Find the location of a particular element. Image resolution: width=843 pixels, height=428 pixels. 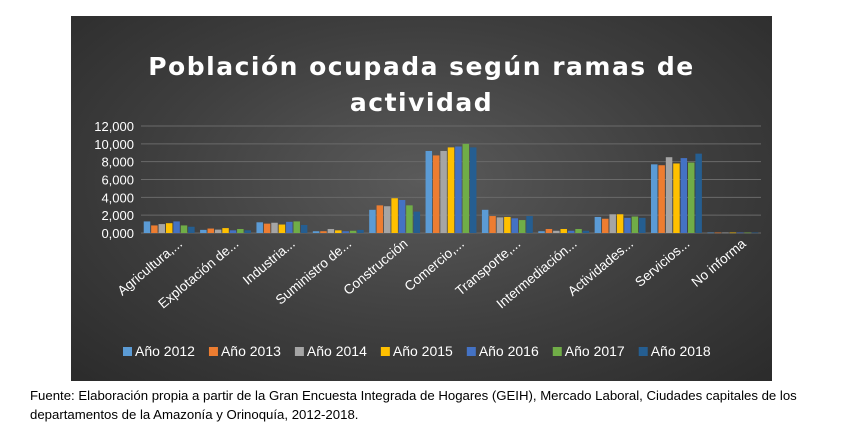

bar-año-2016-7 is located at coordinates (571, 231).